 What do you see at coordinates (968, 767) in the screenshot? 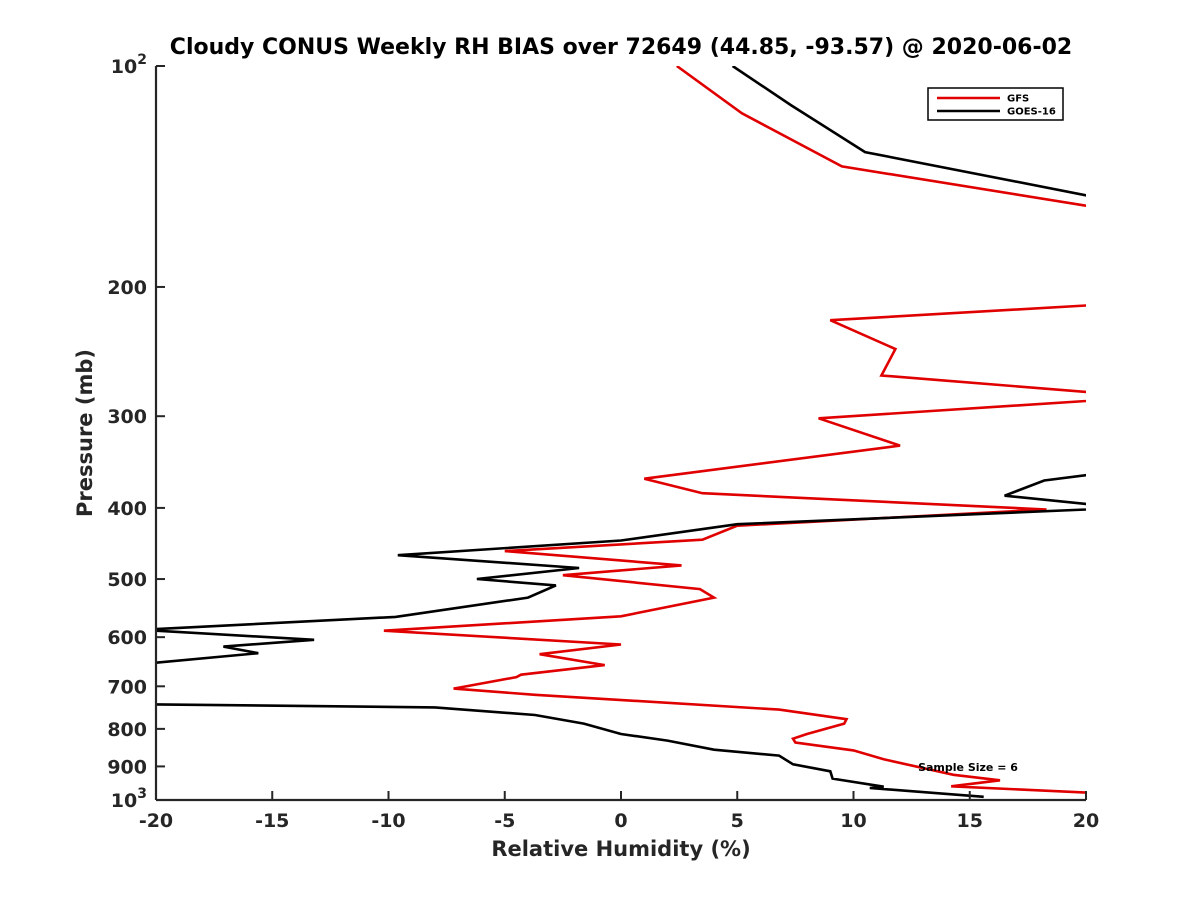
I see `sample-size-annotation: Sample Size = 6` at bounding box center [968, 767].